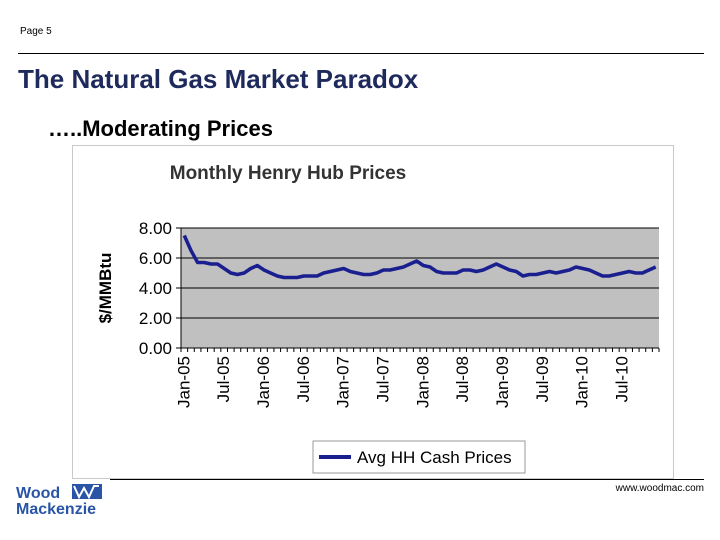 This screenshot has height=540, width=720. What do you see at coordinates (87, 492) in the screenshot?
I see `wood-mackenzie-w-logo-icon` at bounding box center [87, 492].